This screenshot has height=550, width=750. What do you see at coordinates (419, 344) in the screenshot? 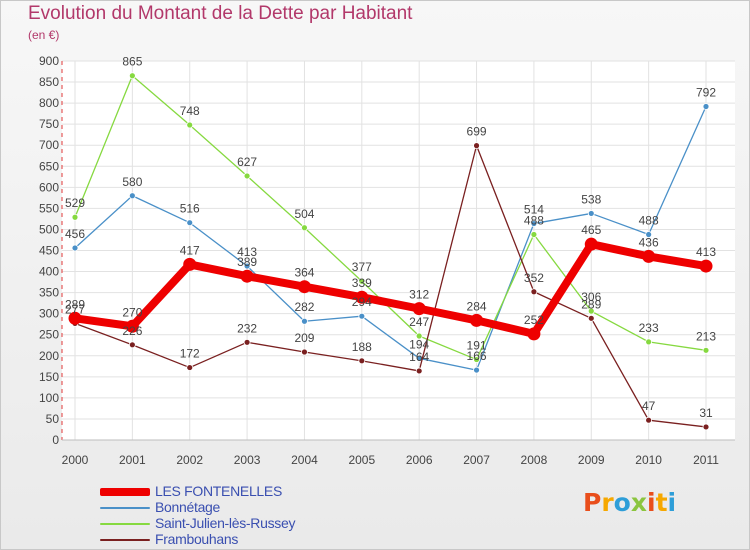
I see `data-label: 194` at bounding box center [419, 344].